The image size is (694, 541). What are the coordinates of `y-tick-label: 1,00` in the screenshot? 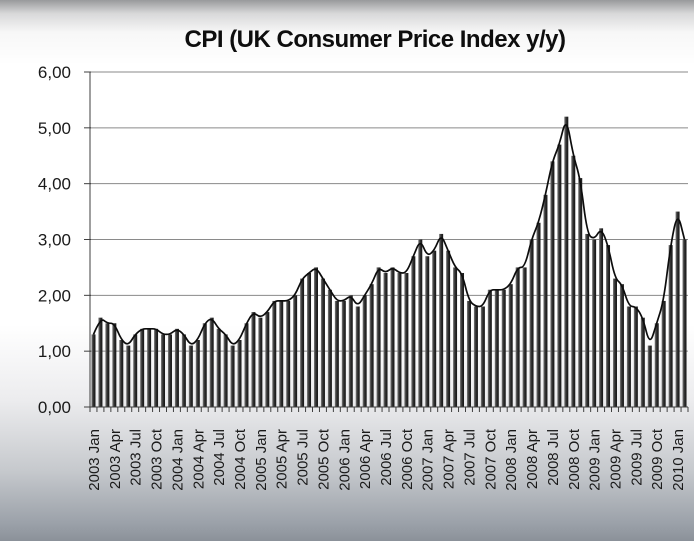 It's located at (54, 351).